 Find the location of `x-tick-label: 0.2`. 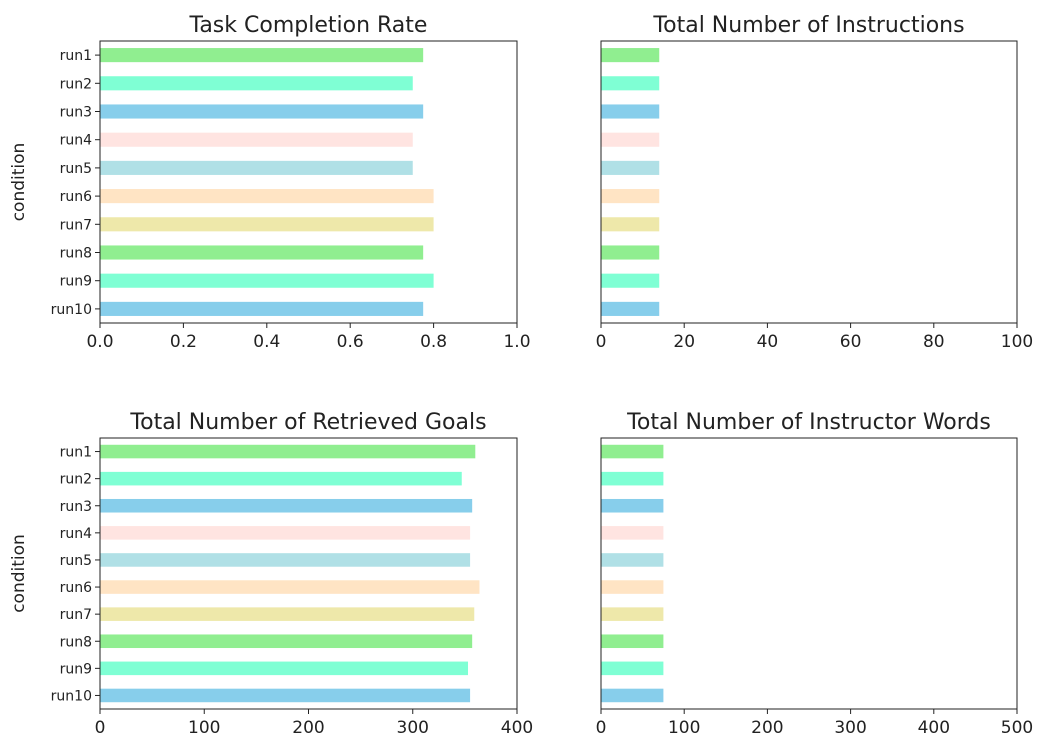

x-tick-label: 0.2 is located at coordinates (183, 342).